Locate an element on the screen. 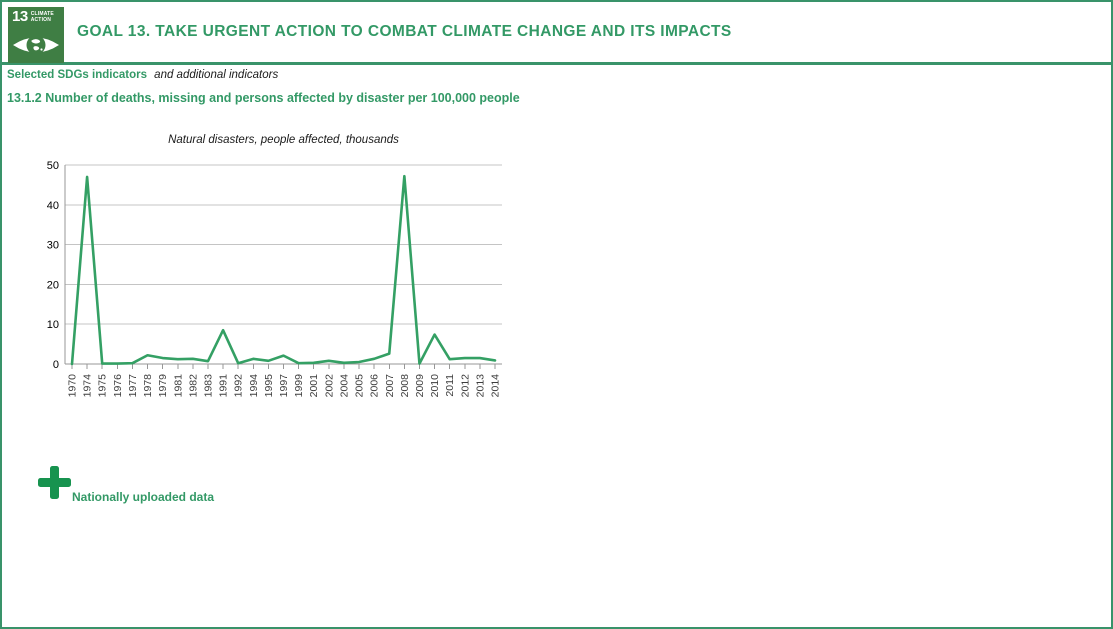  svg-text: 40 is located at coordinates (53, 206).